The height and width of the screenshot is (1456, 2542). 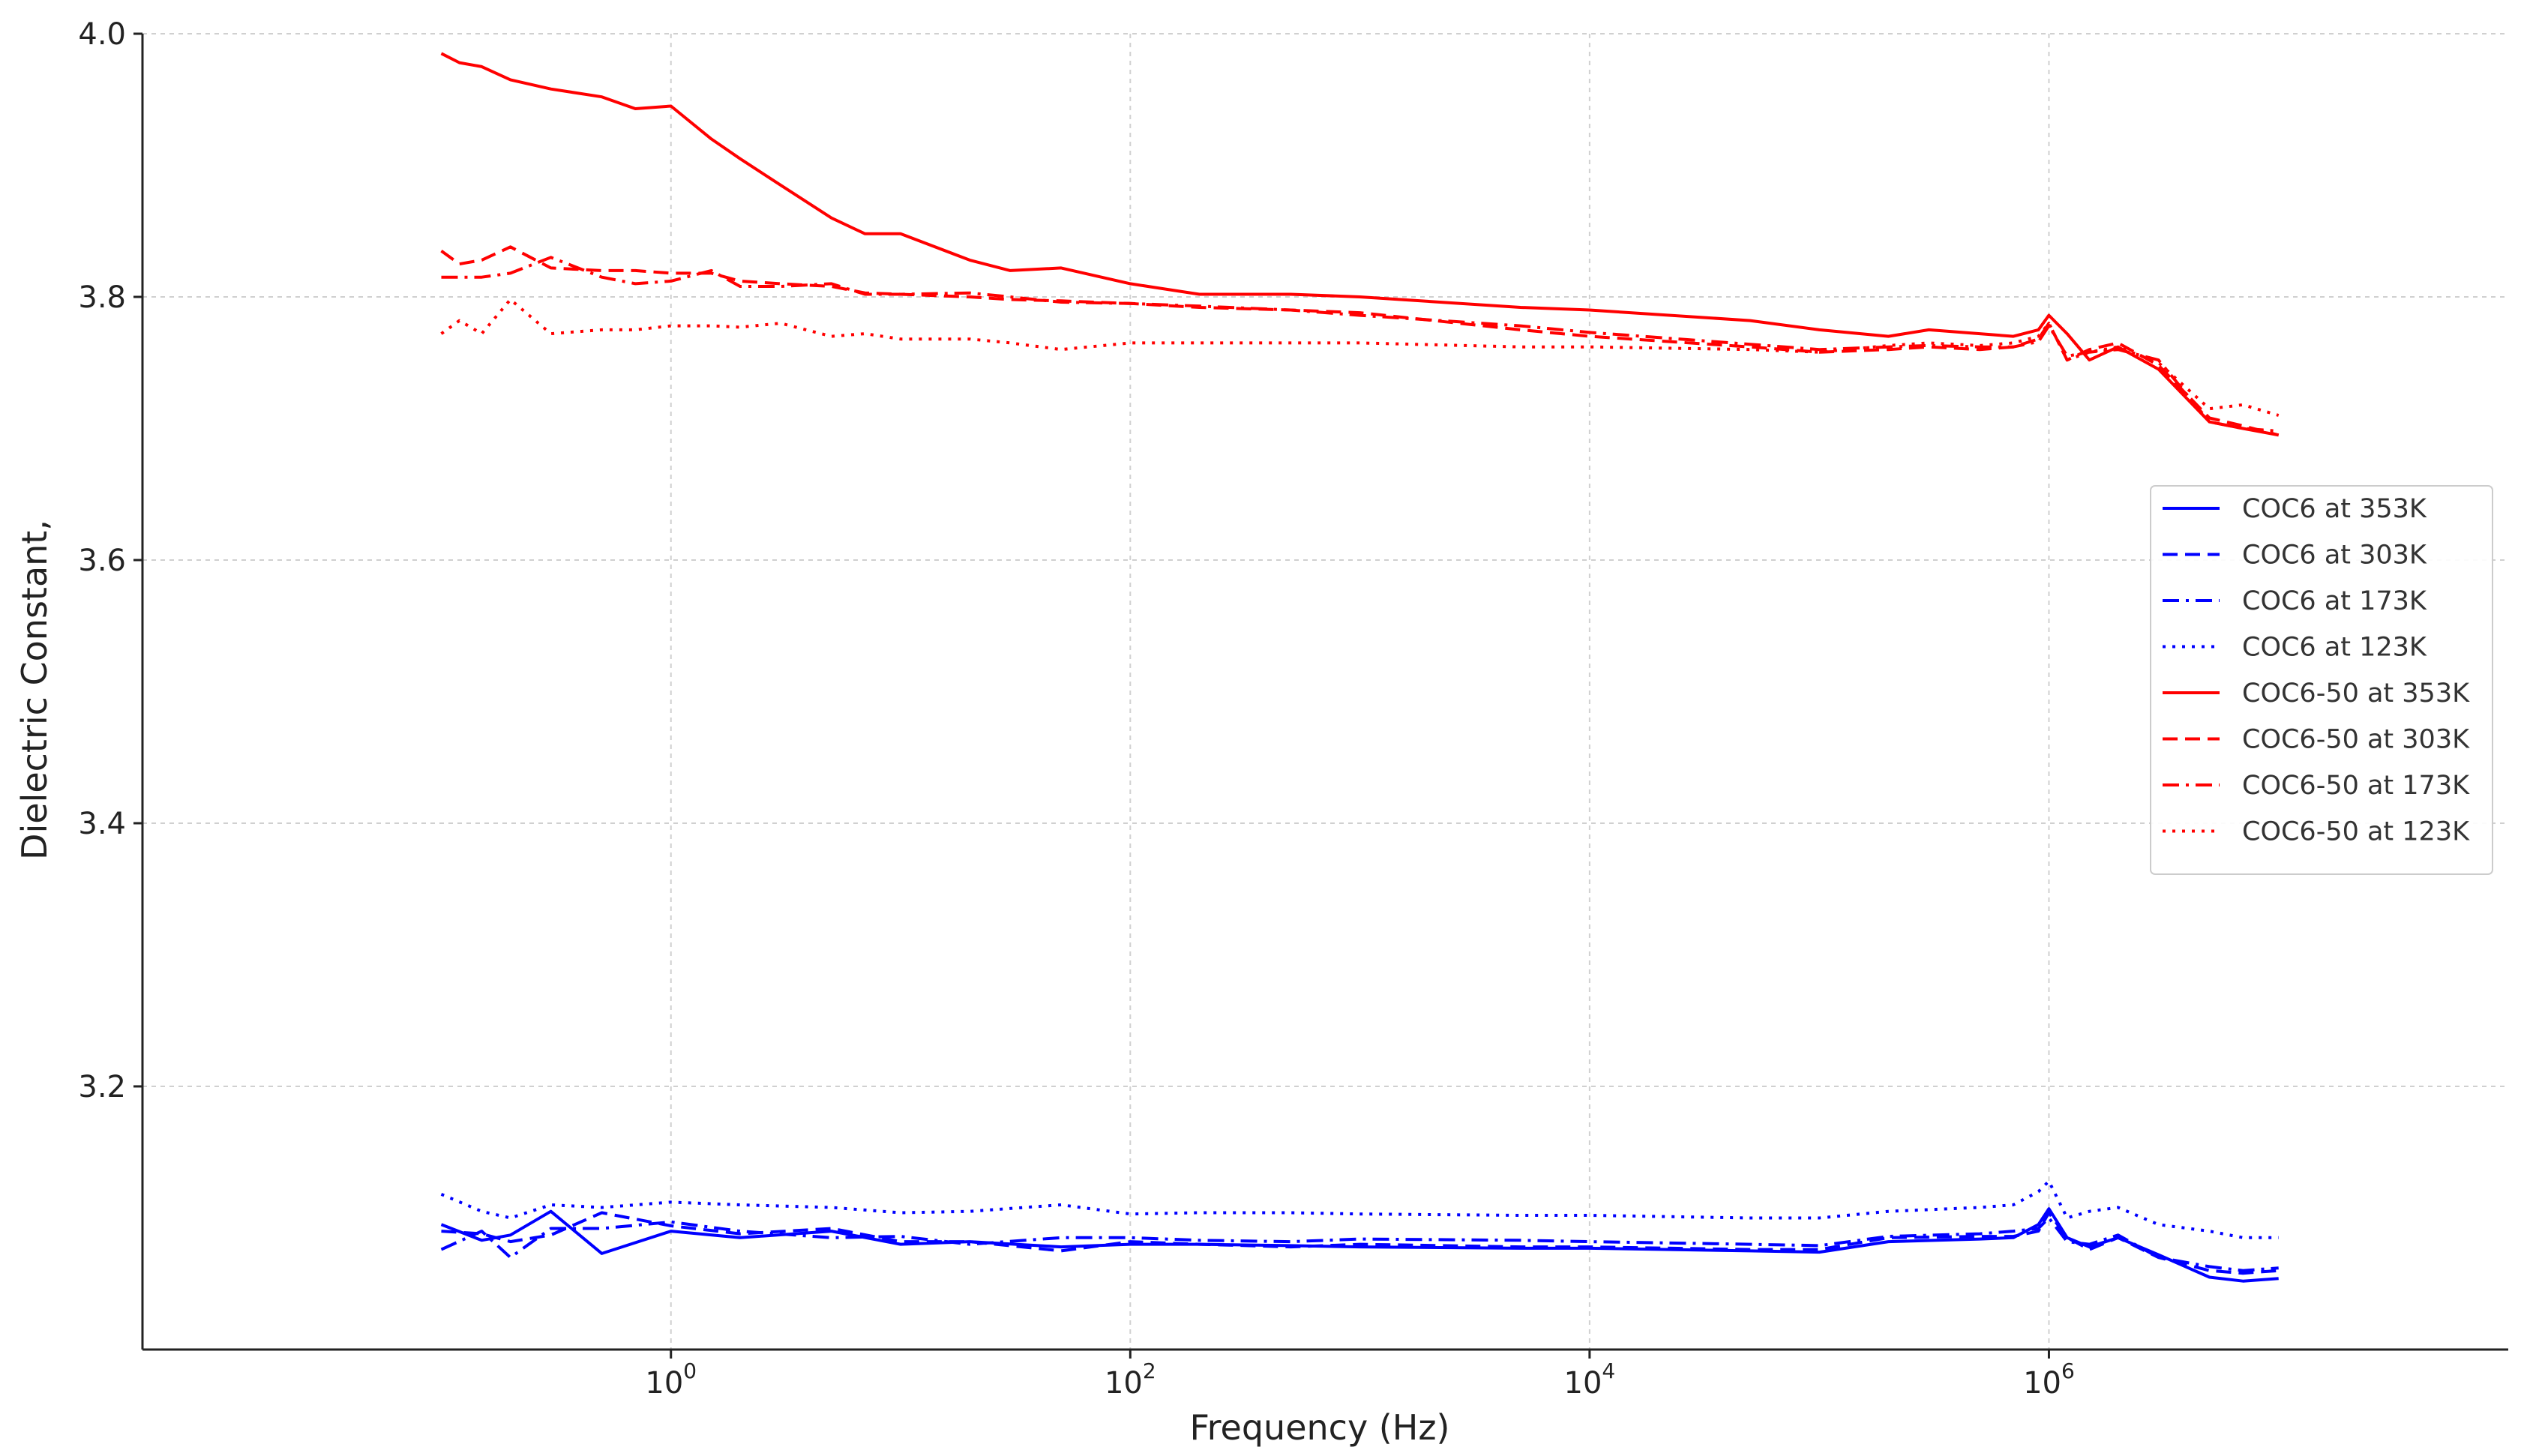 I want to click on x-tick-label: 10⁰, so click(x=671, y=1380).